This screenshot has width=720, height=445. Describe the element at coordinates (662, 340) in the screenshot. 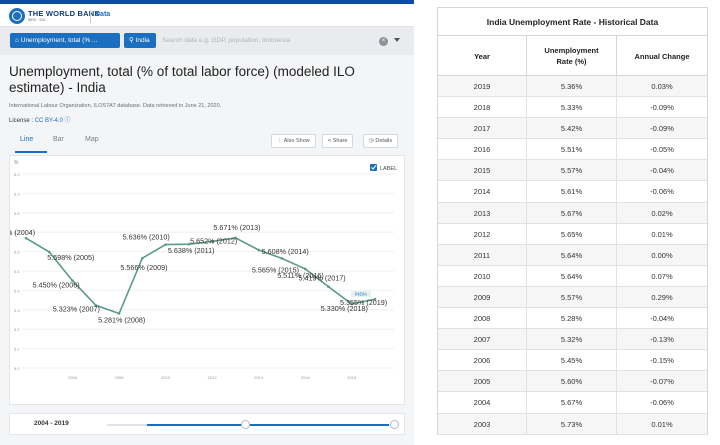

I see `cell-change: -0.13%` at that location.